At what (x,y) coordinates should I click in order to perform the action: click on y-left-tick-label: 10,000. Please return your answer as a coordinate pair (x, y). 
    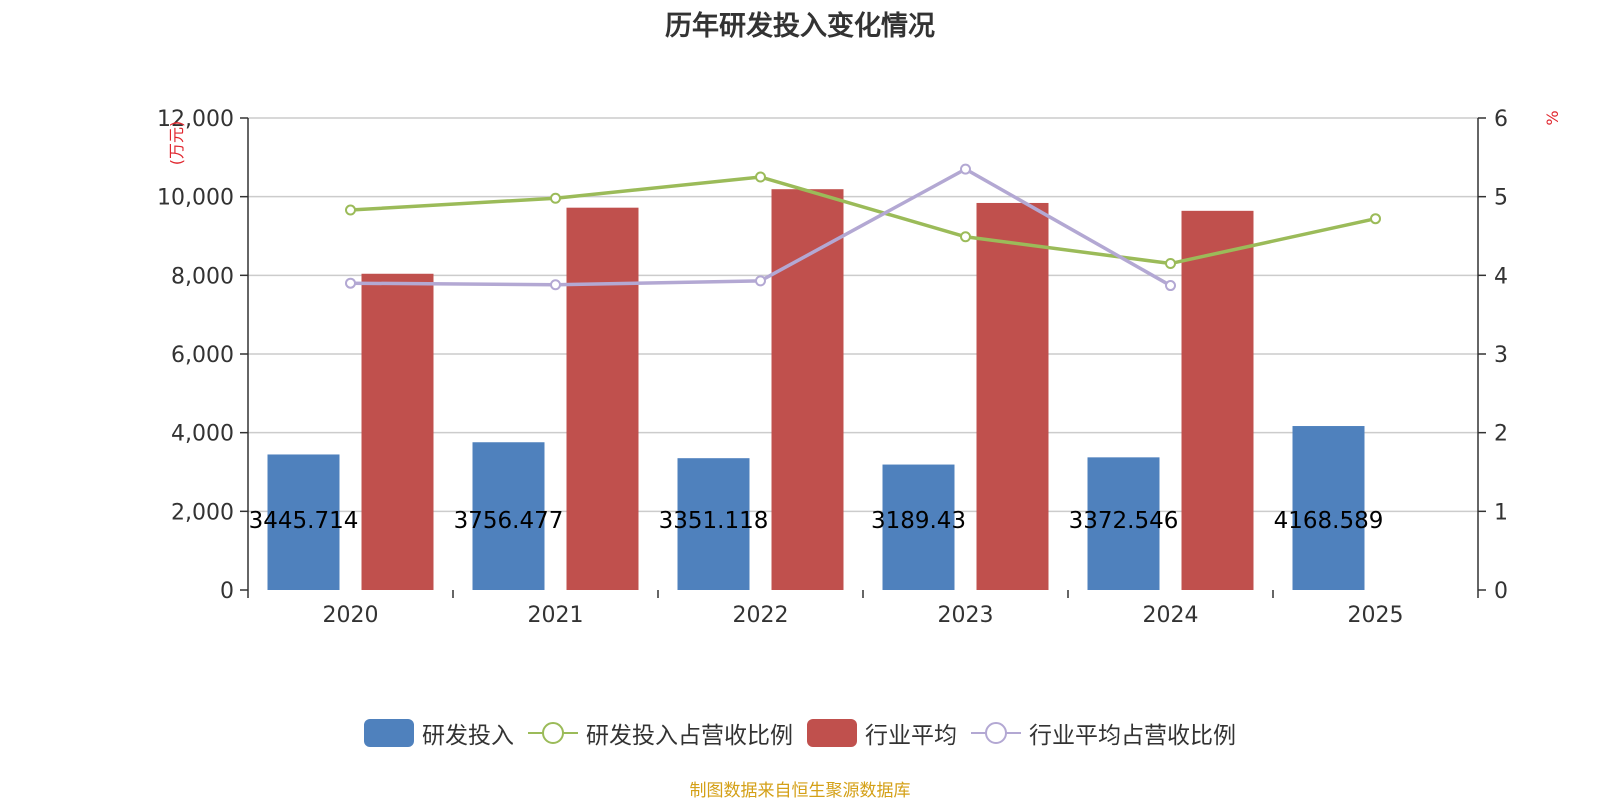
    Looking at the image, I should click on (195, 198).